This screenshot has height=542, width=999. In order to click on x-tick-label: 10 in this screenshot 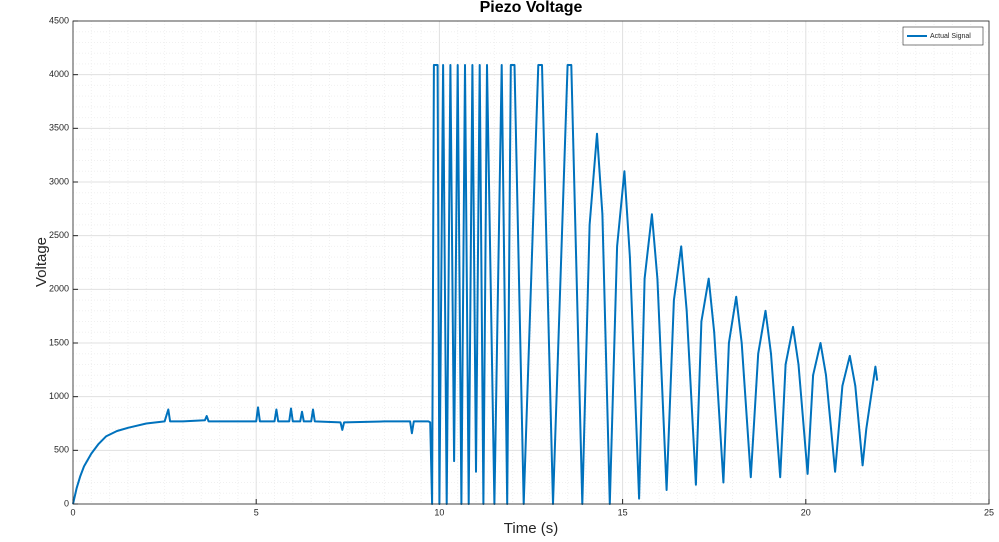, I will do `click(439, 512)`.